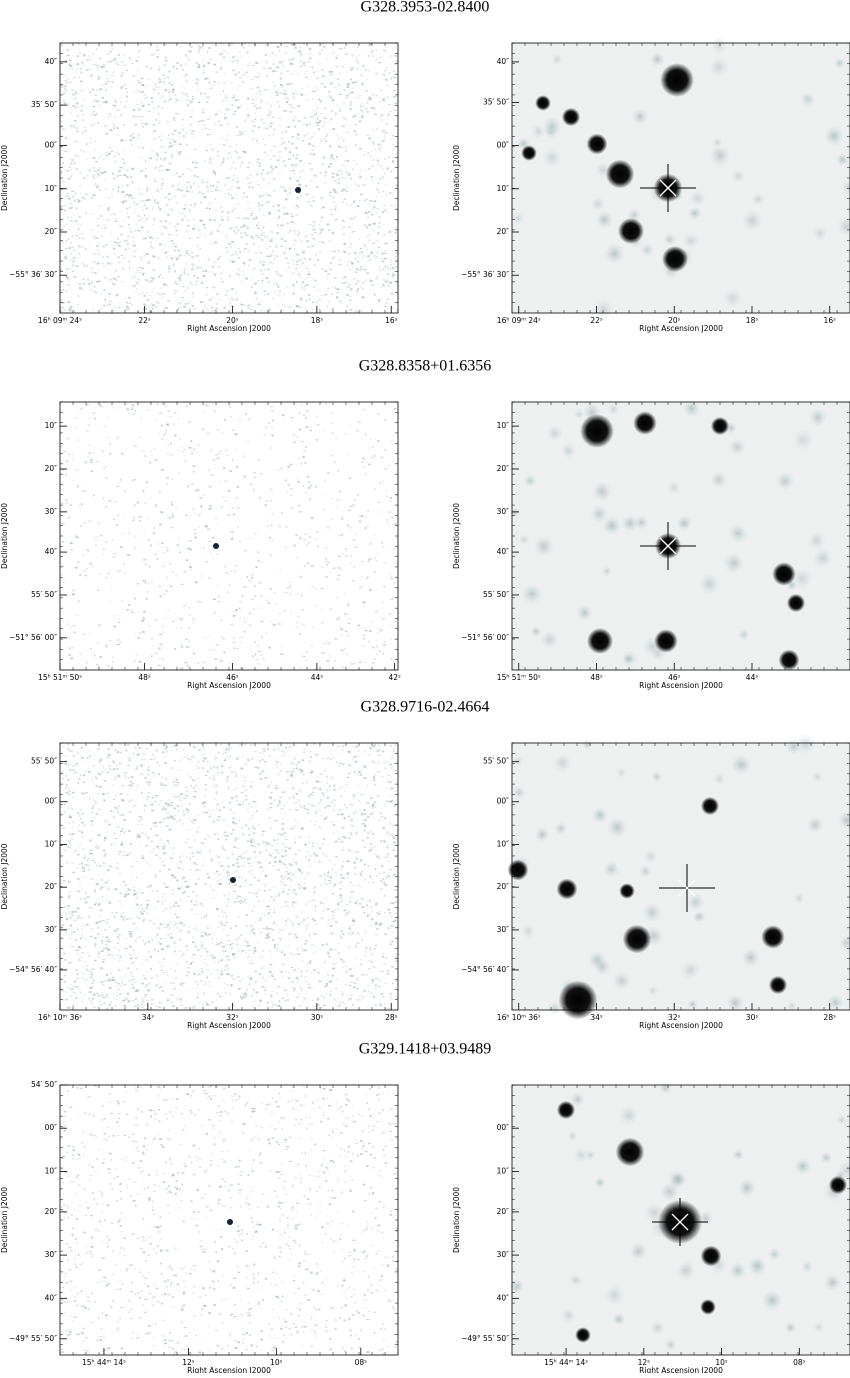 Image resolution: width=850 pixels, height=1378 pixels. What do you see at coordinates (425, 366) in the screenshot?
I see `panel-title: G328.8358+01.6356` at bounding box center [425, 366].